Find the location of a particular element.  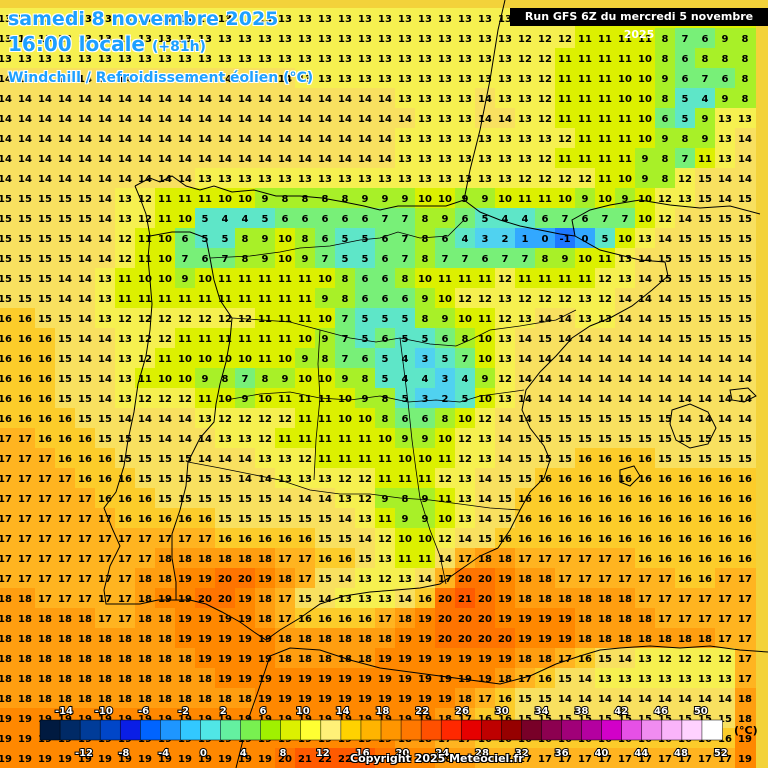

legend-top-label: 26 is located at coordinates (462, 711).